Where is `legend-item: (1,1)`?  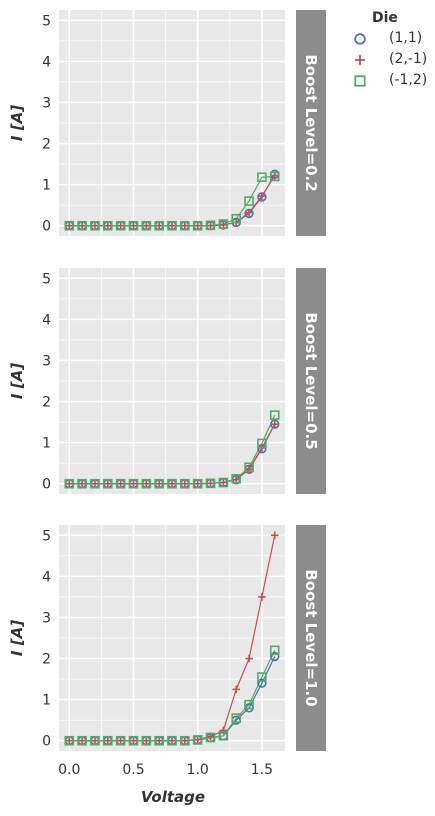 legend-item: (1,1) is located at coordinates (391, 38).